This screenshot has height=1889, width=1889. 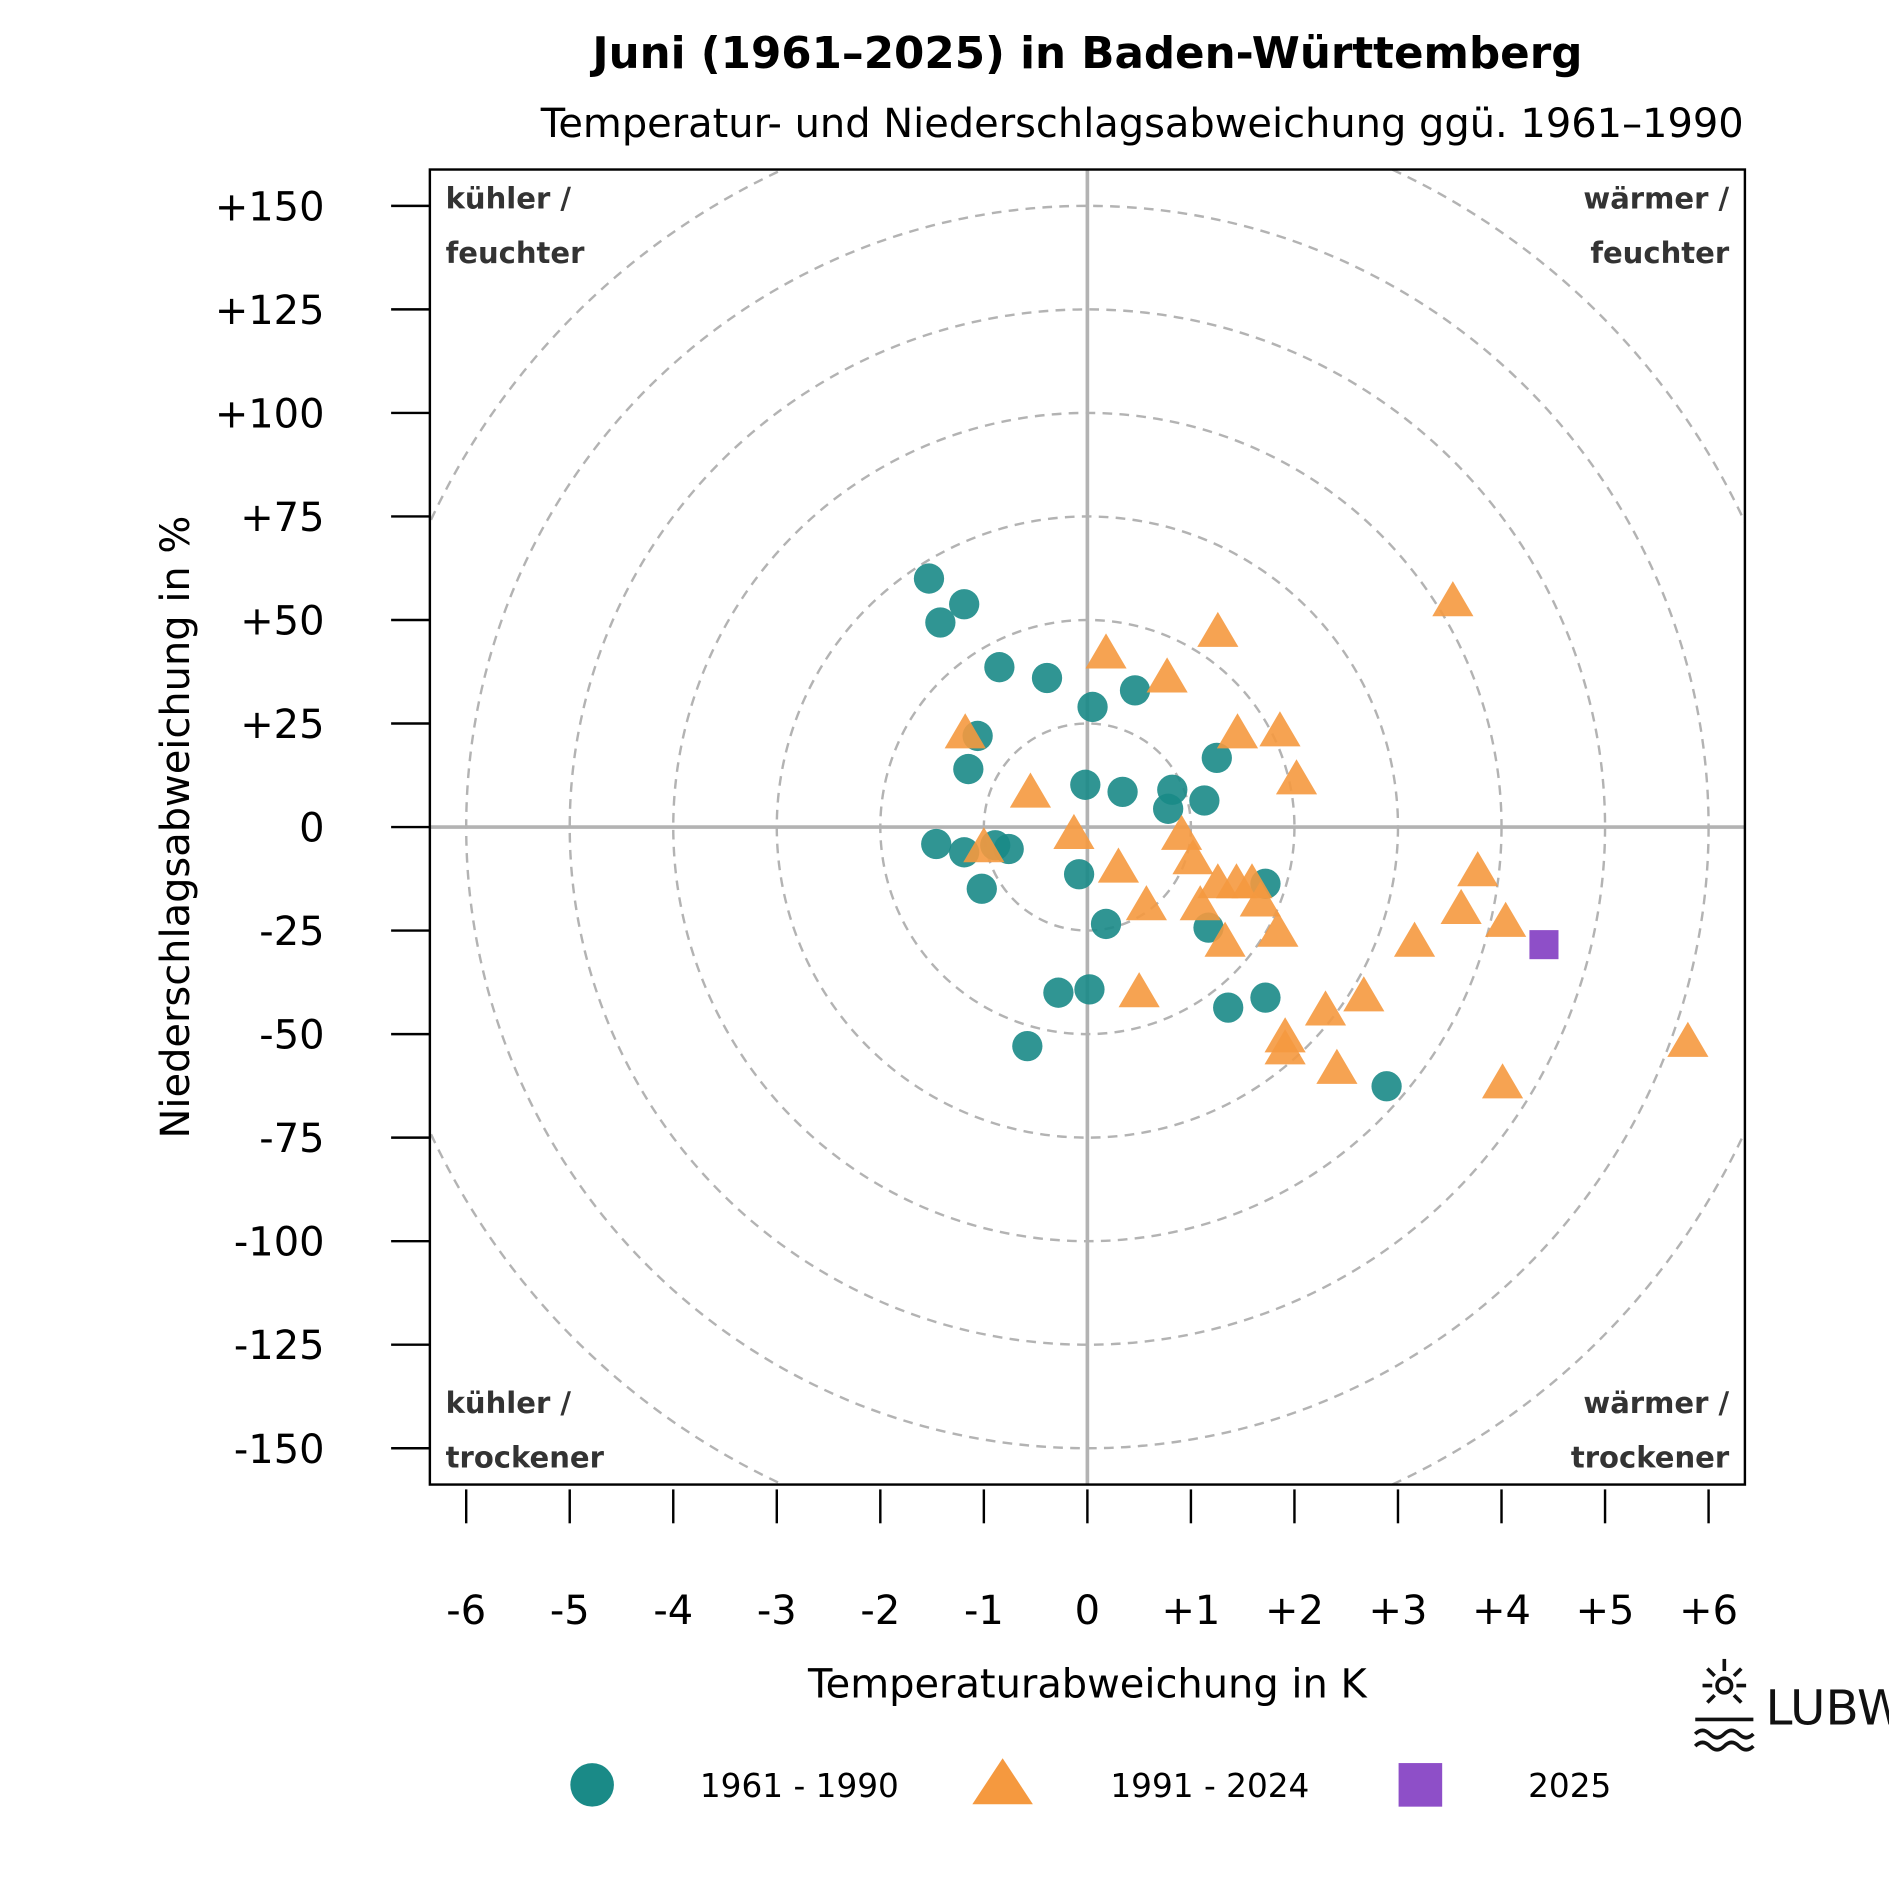 What do you see at coordinates (1659, 253) in the screenshot?
I see `quadrant-label-tr-2: feuchter` at bounding box center [1659, 253].